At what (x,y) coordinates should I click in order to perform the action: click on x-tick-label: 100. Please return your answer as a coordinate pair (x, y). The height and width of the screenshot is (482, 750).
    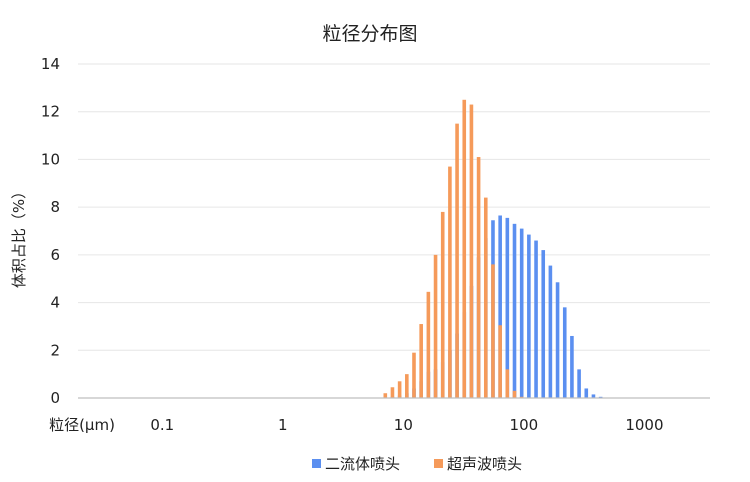
    Looking at the image, I should click on (524, 425).